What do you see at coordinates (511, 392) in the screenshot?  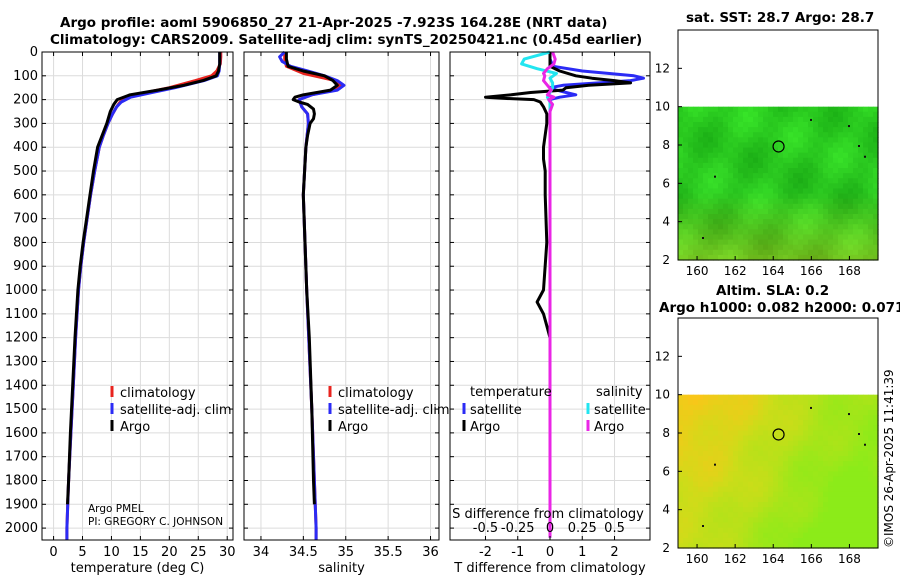 I see `diff-legend-header-temperature: temperature` at bounding box center [511, 392].